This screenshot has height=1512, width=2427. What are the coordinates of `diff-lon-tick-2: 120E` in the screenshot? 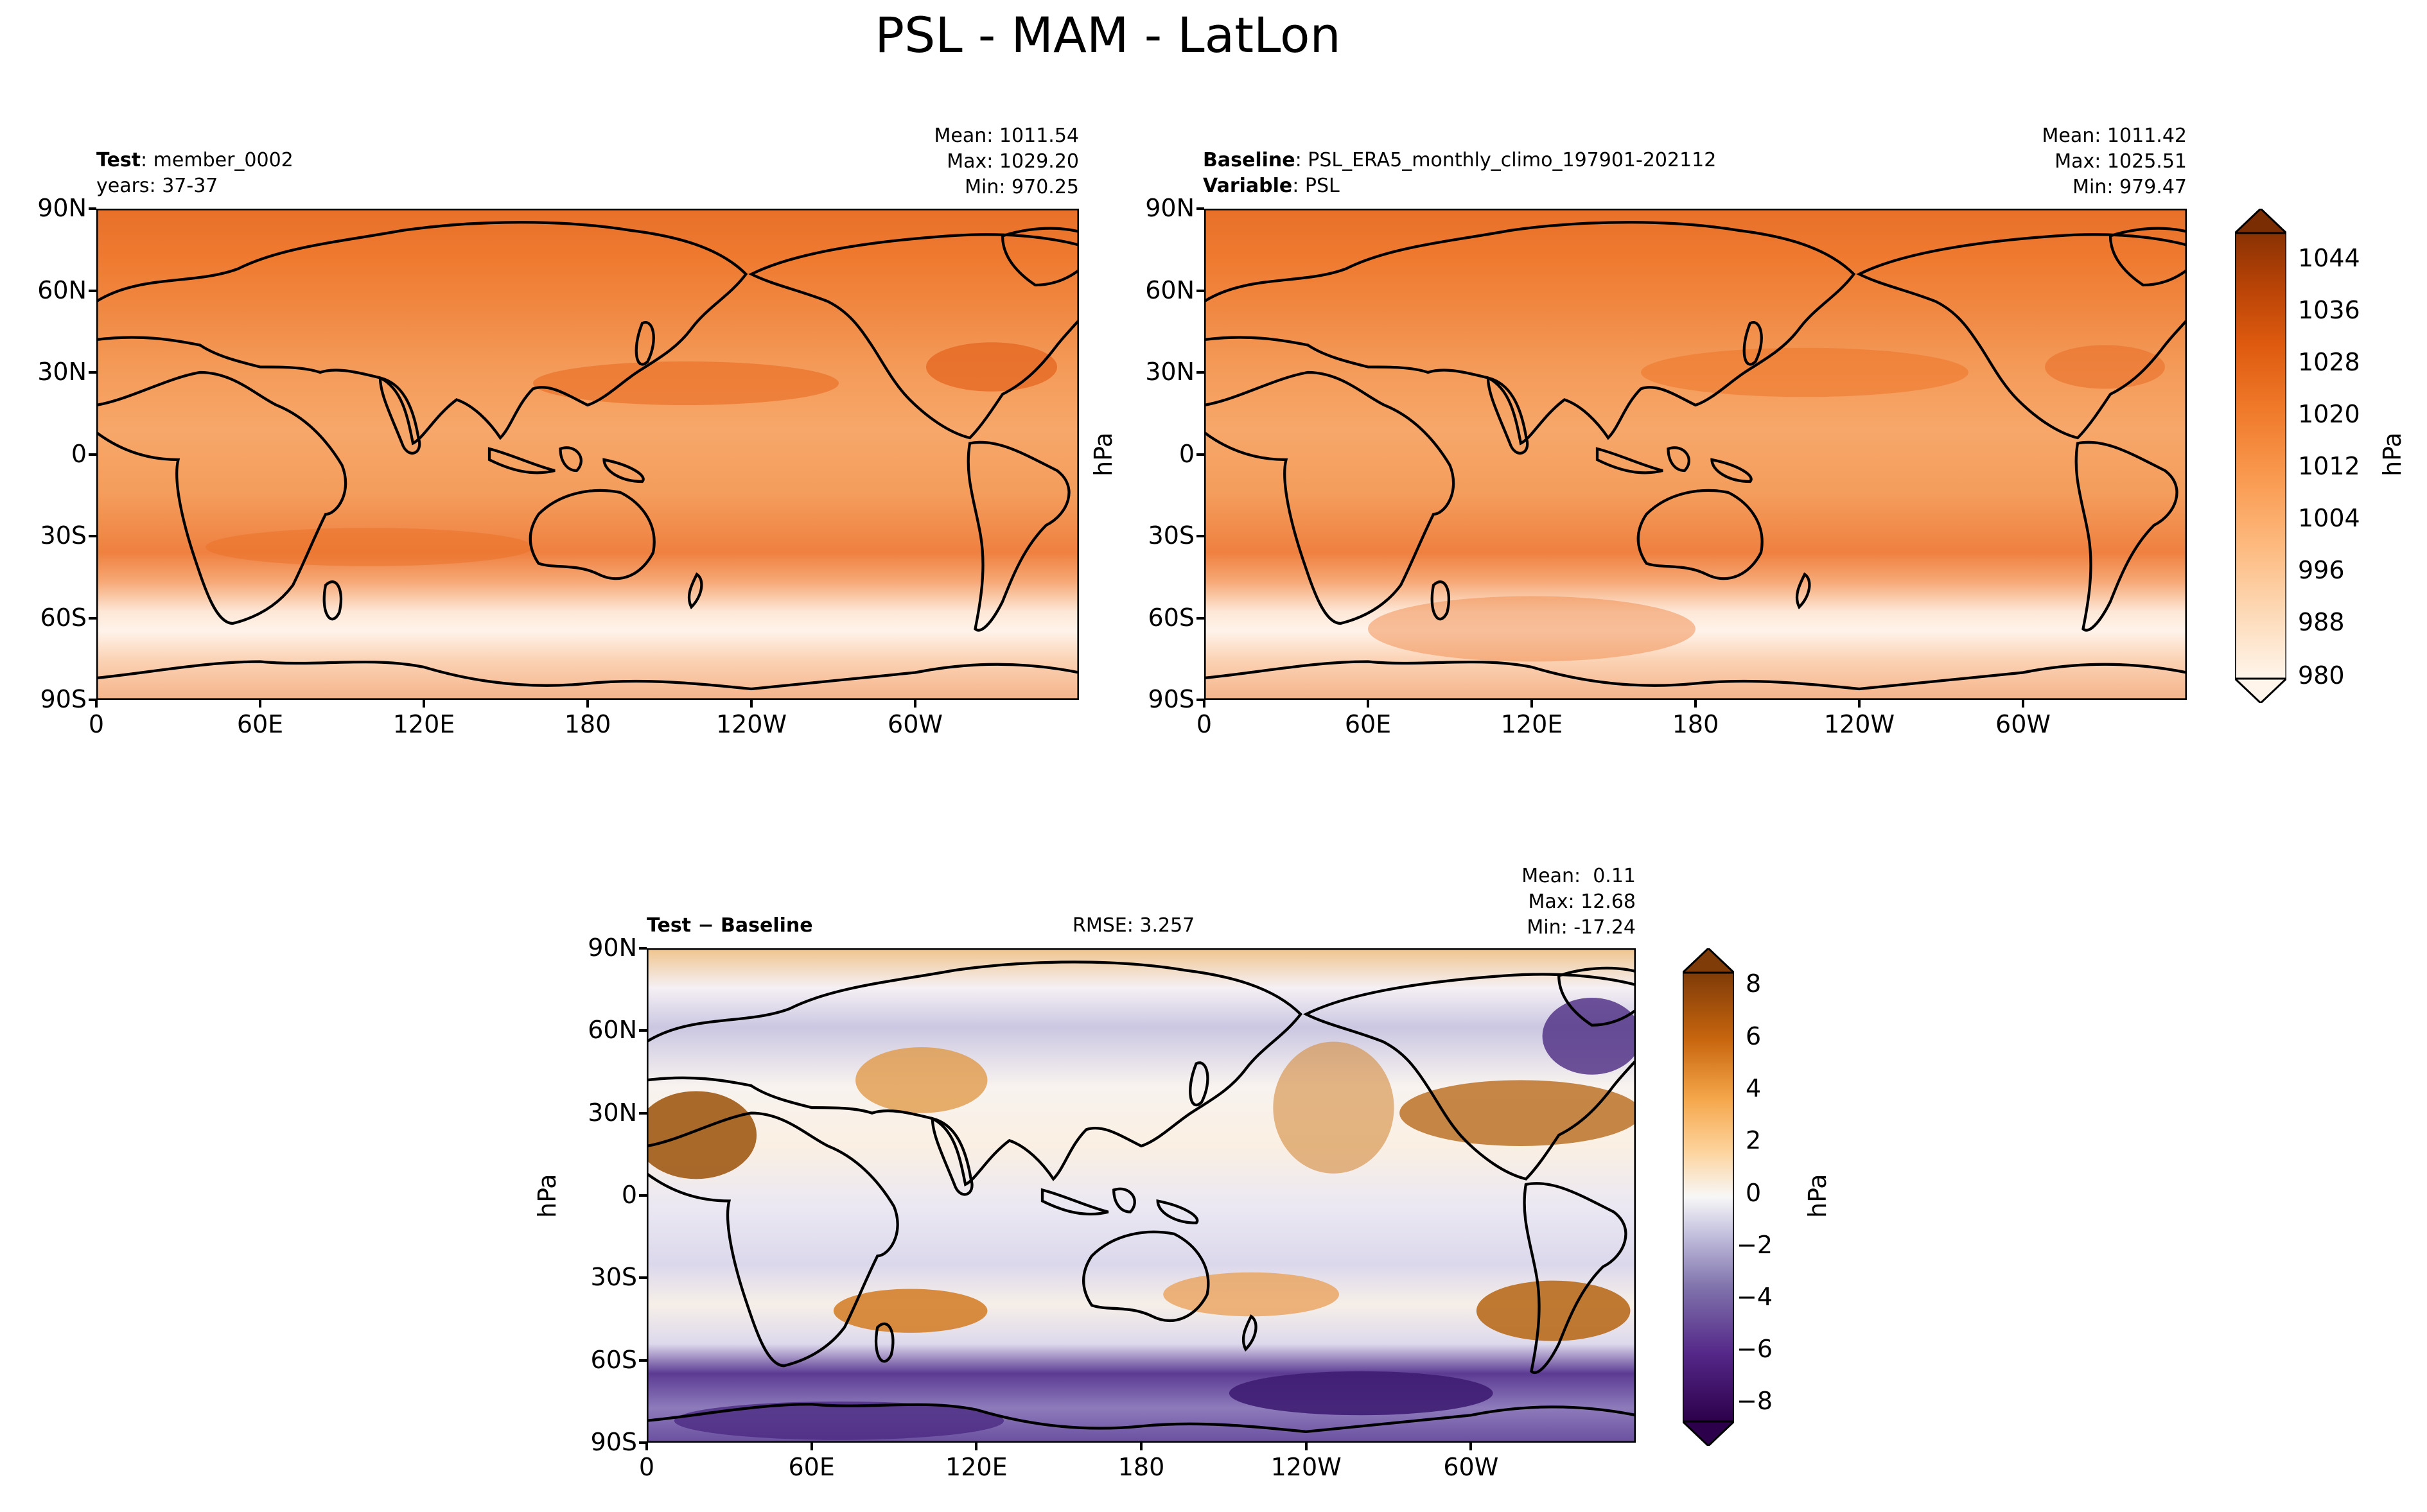 It's located at (976, 1467).